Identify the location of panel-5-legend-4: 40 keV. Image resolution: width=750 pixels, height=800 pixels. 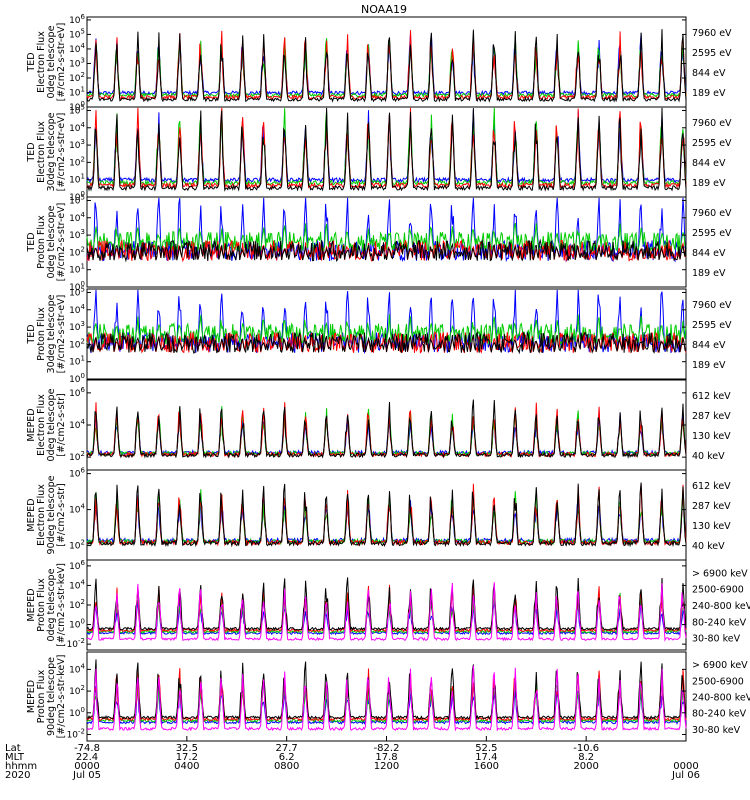
(708, 456).